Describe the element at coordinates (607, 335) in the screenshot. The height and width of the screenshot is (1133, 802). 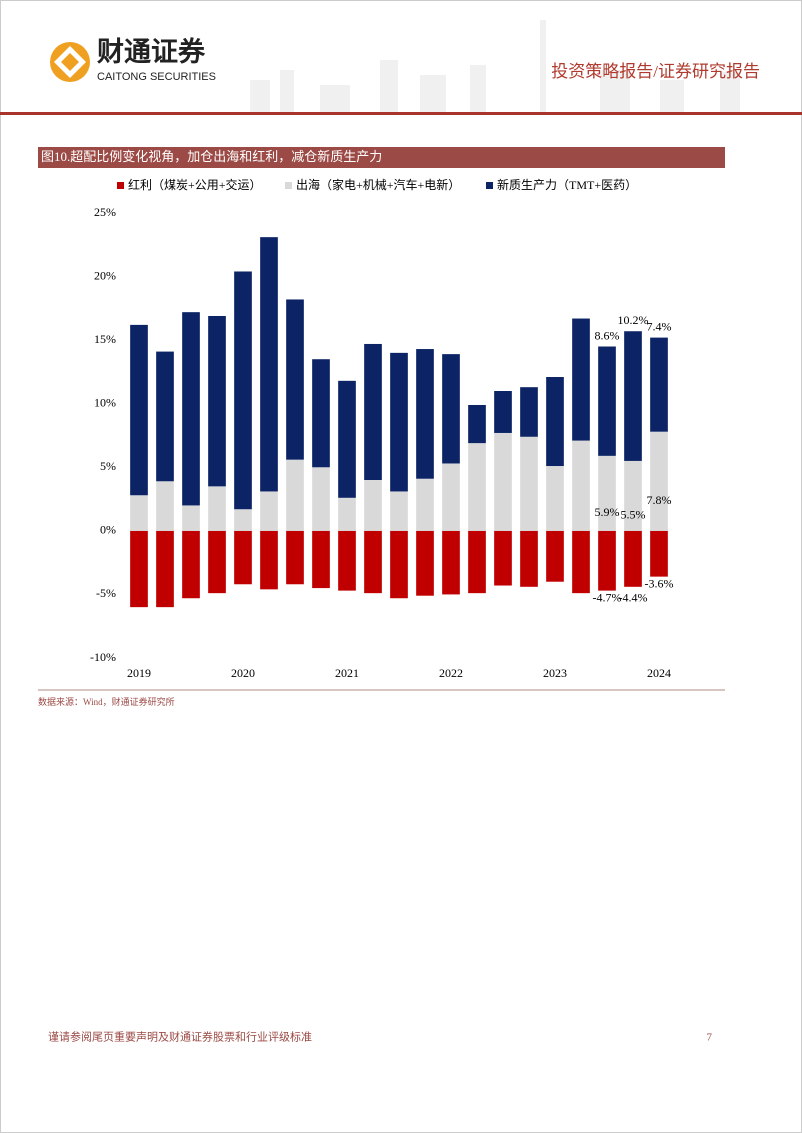
I see `data-label: 8.6%` at that location.